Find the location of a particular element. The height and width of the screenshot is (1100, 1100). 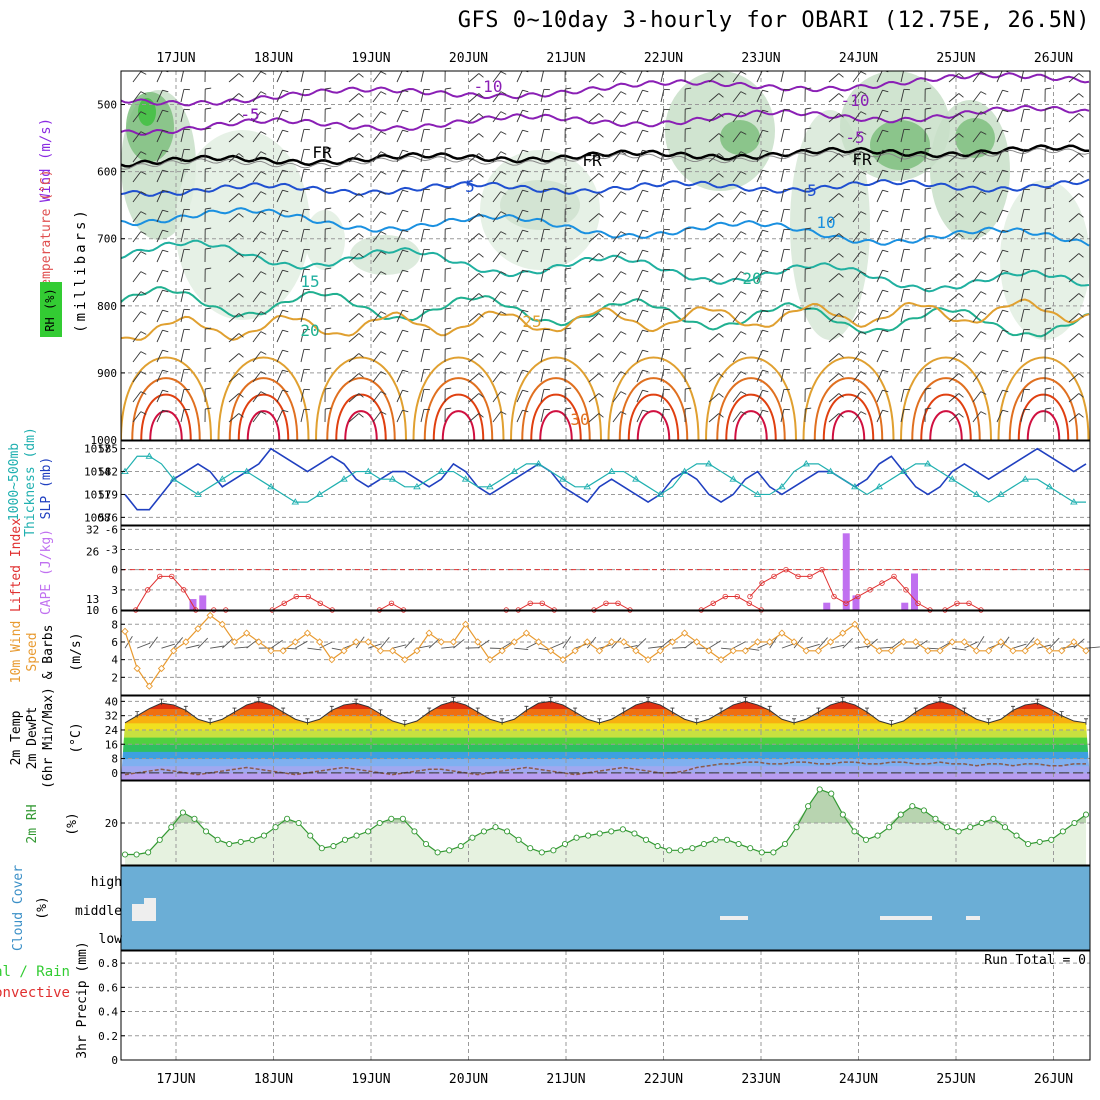

rh-shading is located at coordinates (830, 225).